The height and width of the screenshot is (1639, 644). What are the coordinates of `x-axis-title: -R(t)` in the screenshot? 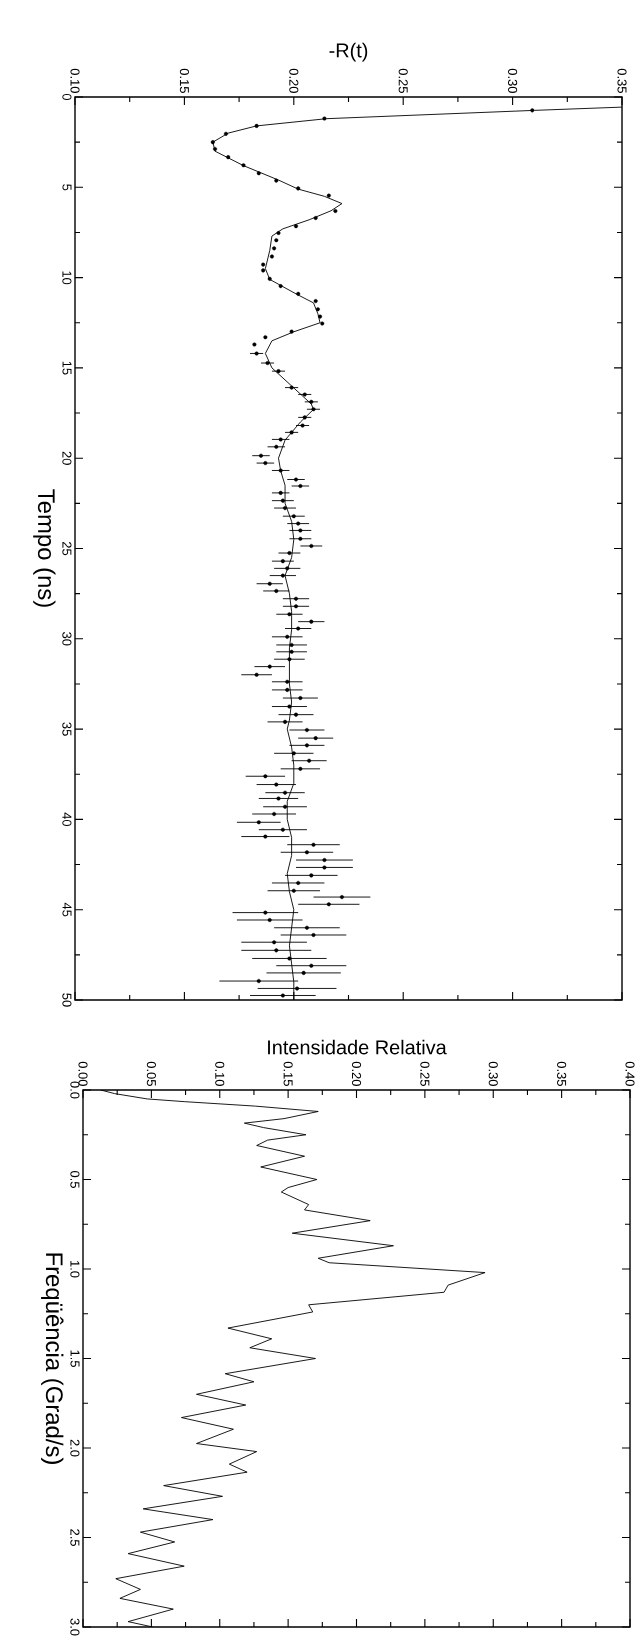 It's located at (348, 52).